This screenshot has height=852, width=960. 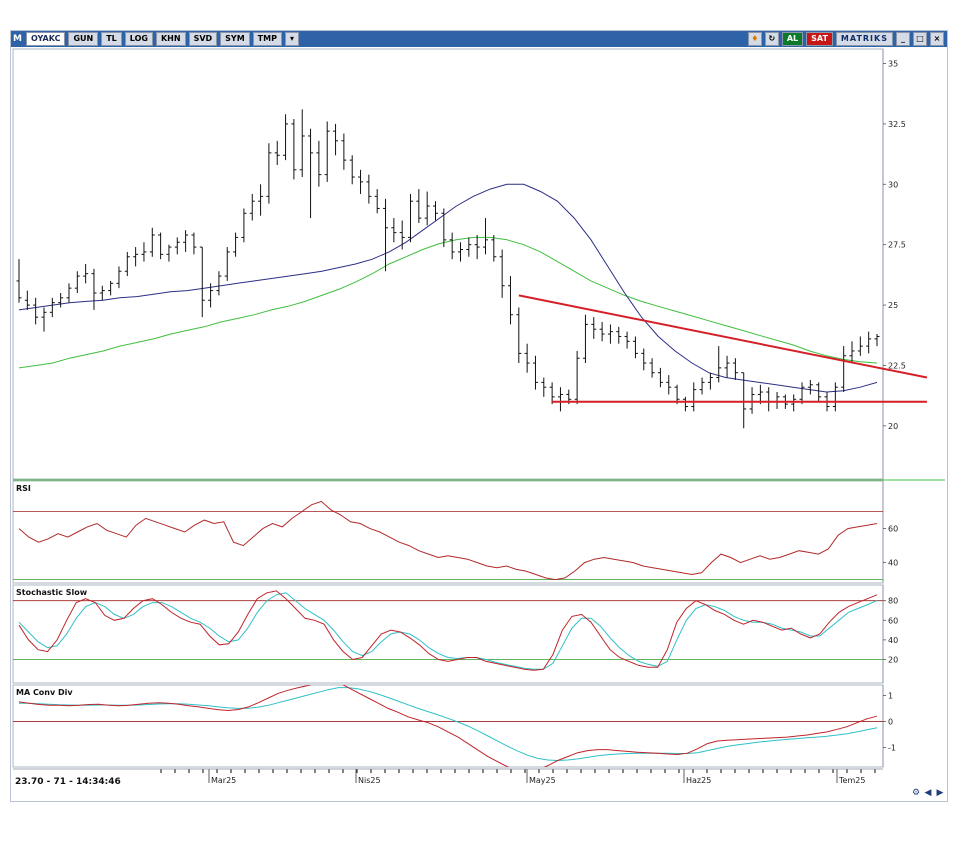 What do you see at coordinates (448, 540) in the screenshot?
I see `rsi-line` at bounding box center [448, 540].